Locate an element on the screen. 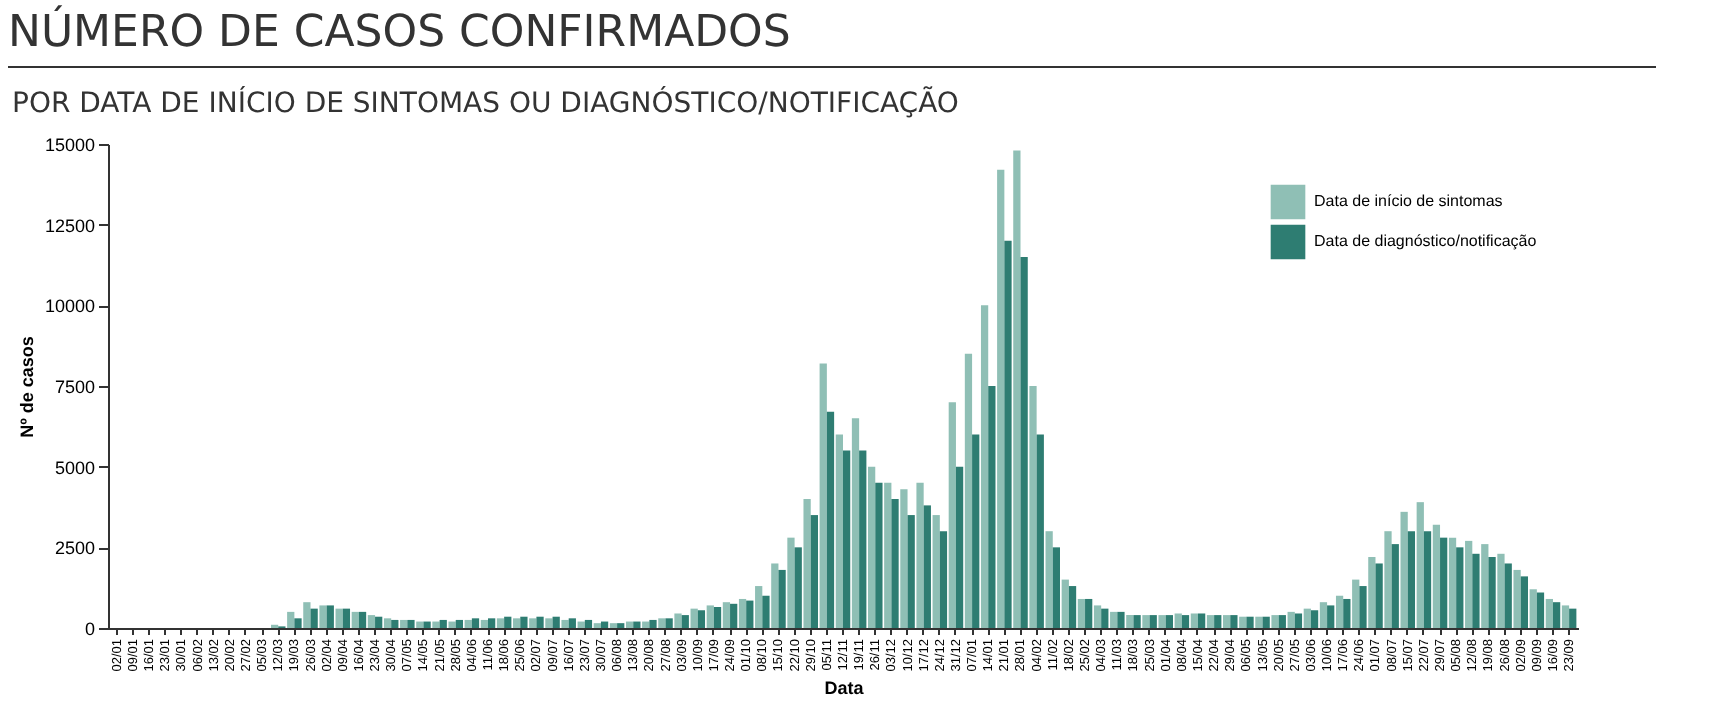  chart-title: NÚMERO DE CASOS CONFIRMADOS is located at coordinates (832, 38).